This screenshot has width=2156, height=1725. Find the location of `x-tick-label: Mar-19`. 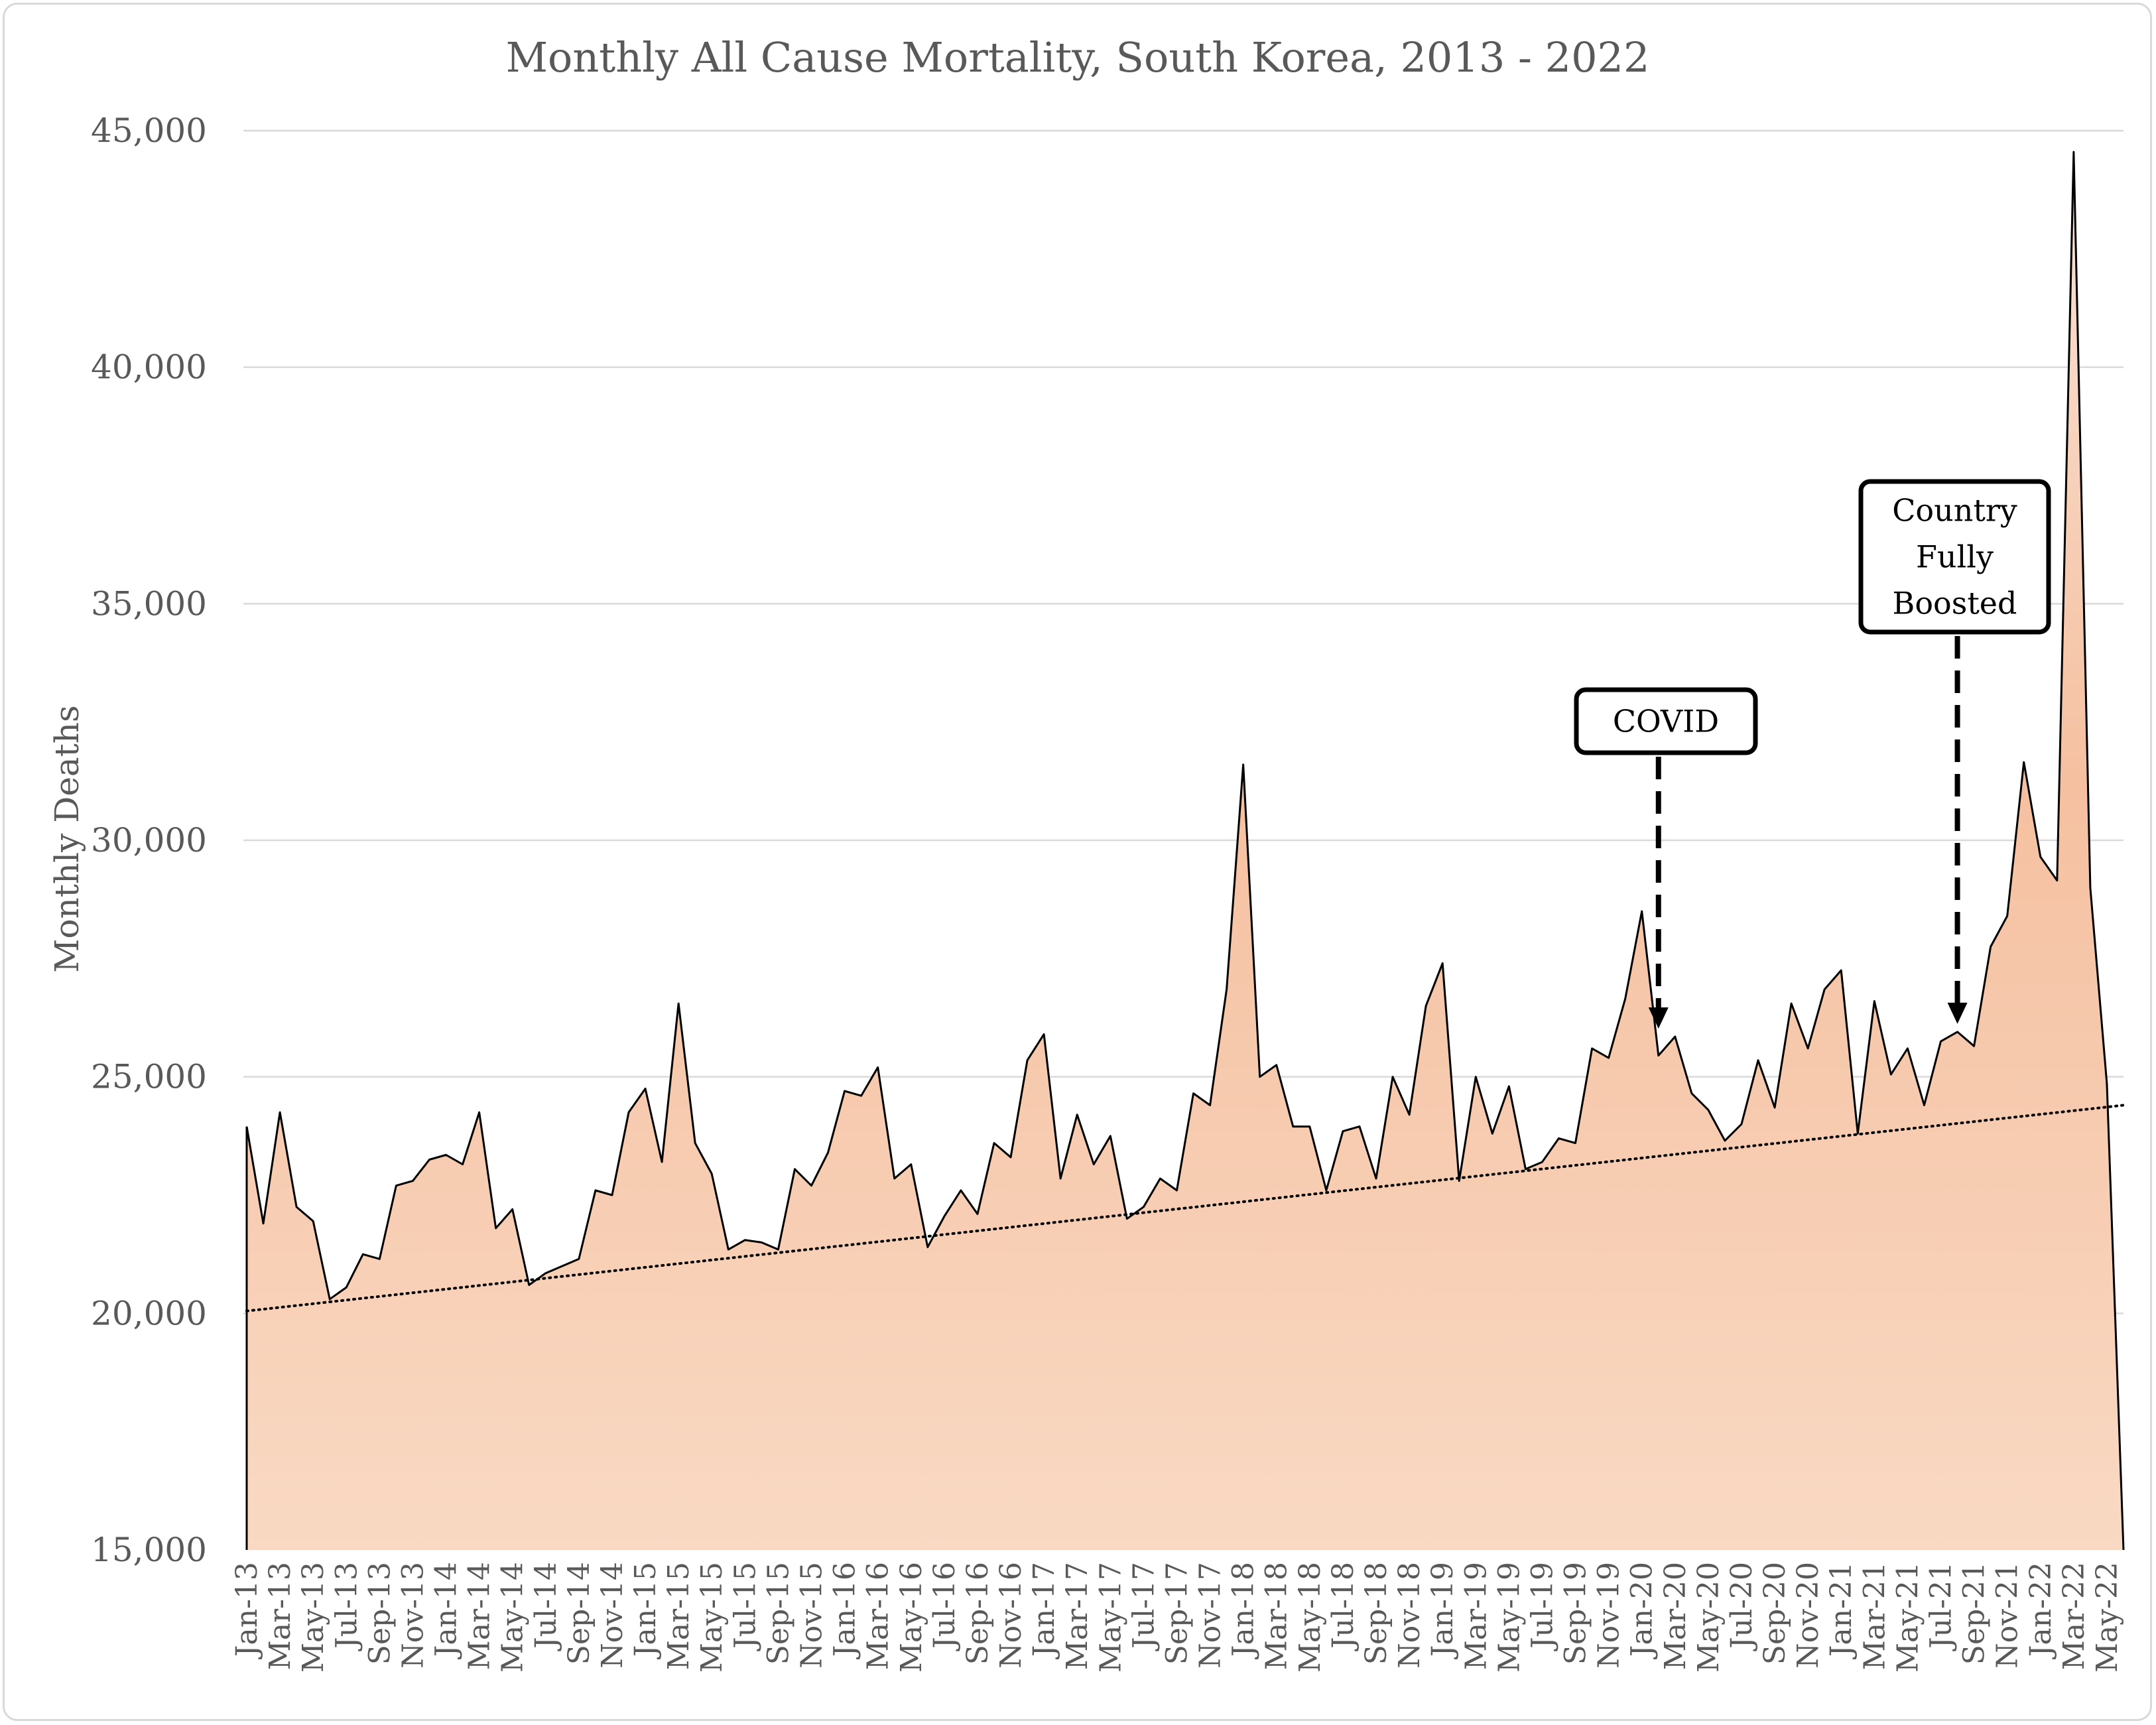

x-tick-label: Mar-19 is located at coordinates (1476, 1616).